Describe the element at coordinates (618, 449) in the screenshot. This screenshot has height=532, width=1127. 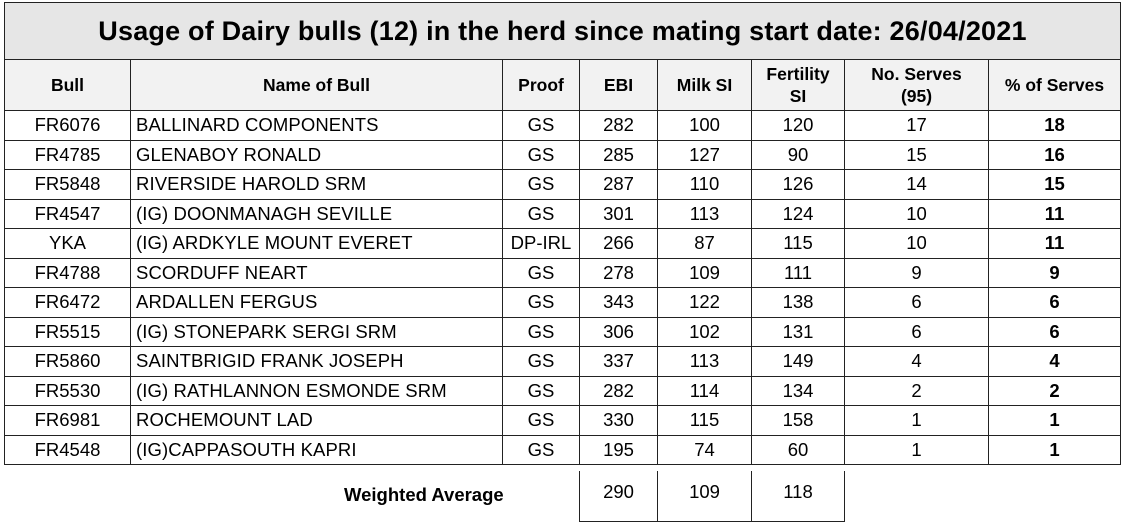
I see `cell-ebi: 195` at that location.